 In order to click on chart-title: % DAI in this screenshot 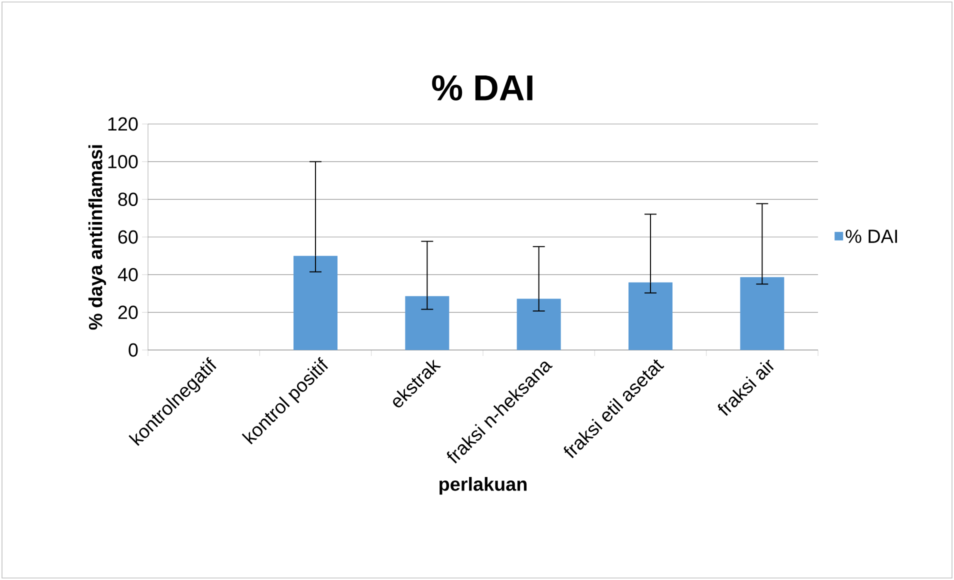, I will do `click(482, 87)`.